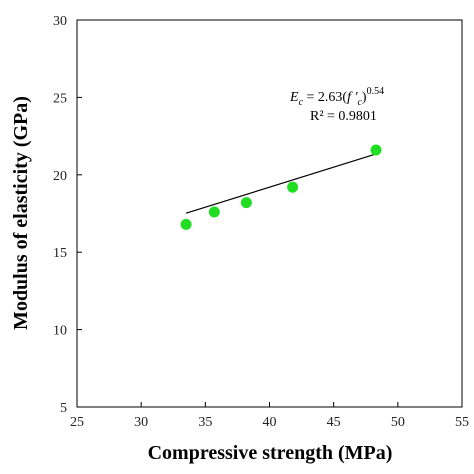 Image resolution: width=474 pixels, height=474 pixels. What do you see at coordinates (60, 98) in the screenshot?
I see `y-tick-label: 25` at bounding box center [60, 98].